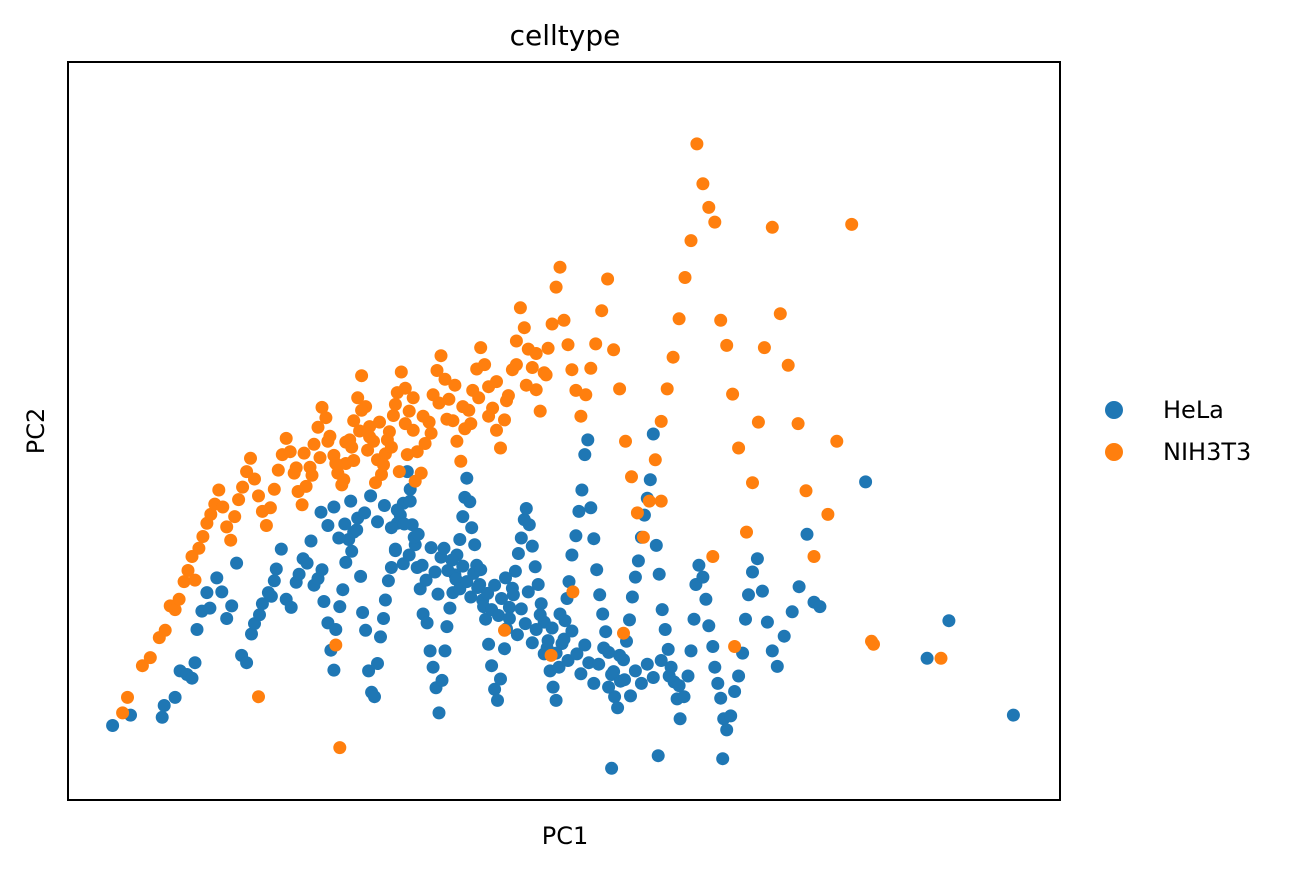 Image resolution: width=1296 pixels, height=870 pixels. What do you see at coordinates (1114, 410) in the screenshot?
I see `legend-marker-hela` at bounding box center [1114, 410].